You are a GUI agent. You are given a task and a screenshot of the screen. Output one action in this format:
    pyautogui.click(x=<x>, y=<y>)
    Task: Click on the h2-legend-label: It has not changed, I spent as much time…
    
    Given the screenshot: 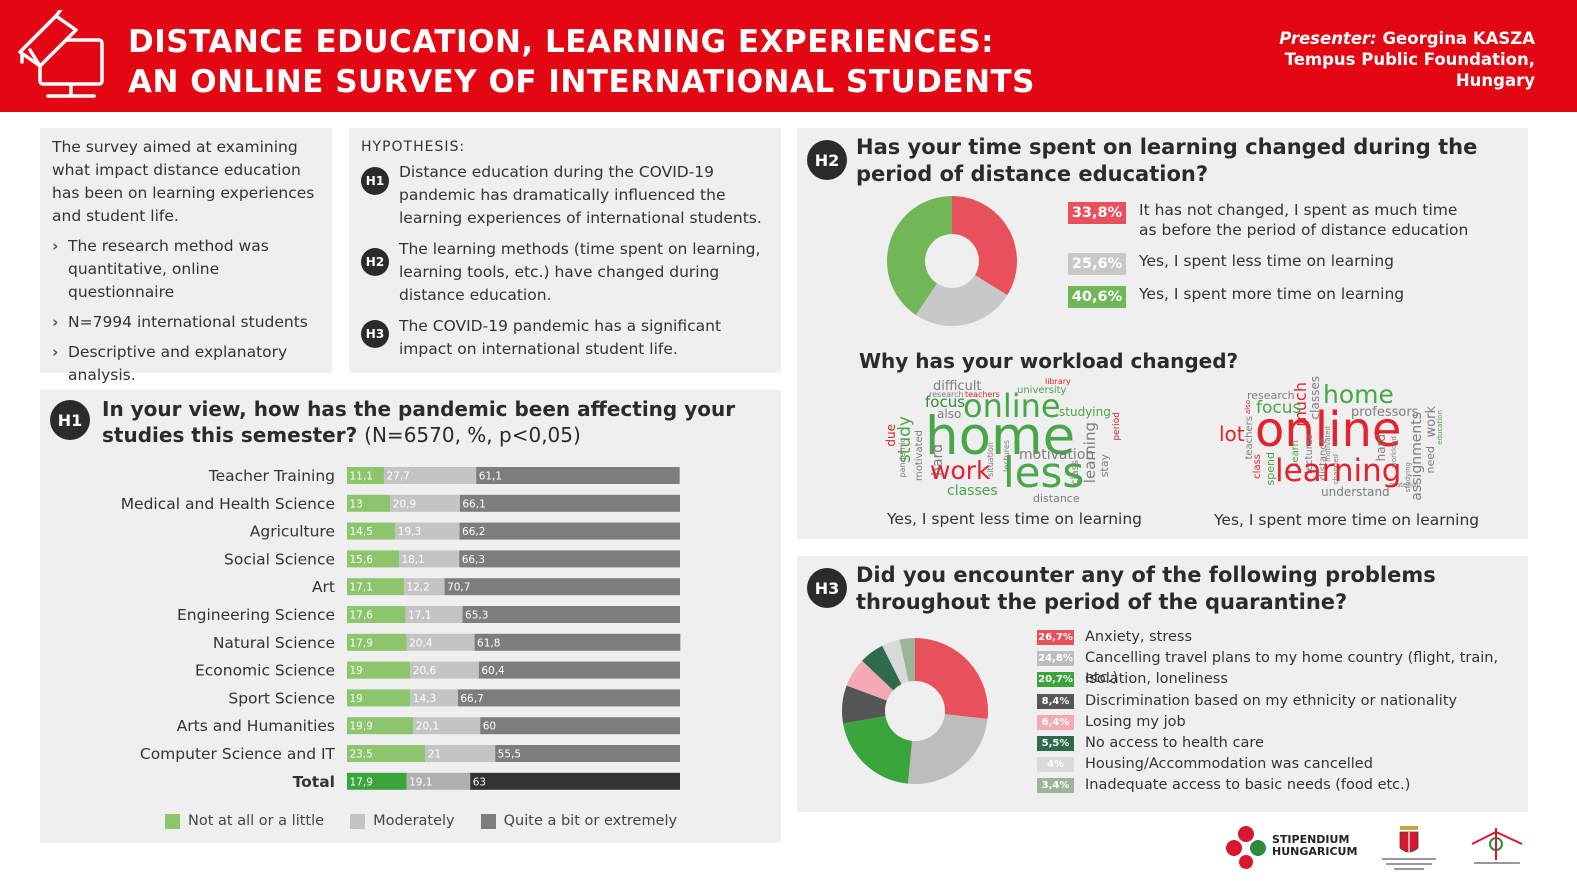 What is the action you would take?
    pyautogui.click(x=1304, y=220)
    